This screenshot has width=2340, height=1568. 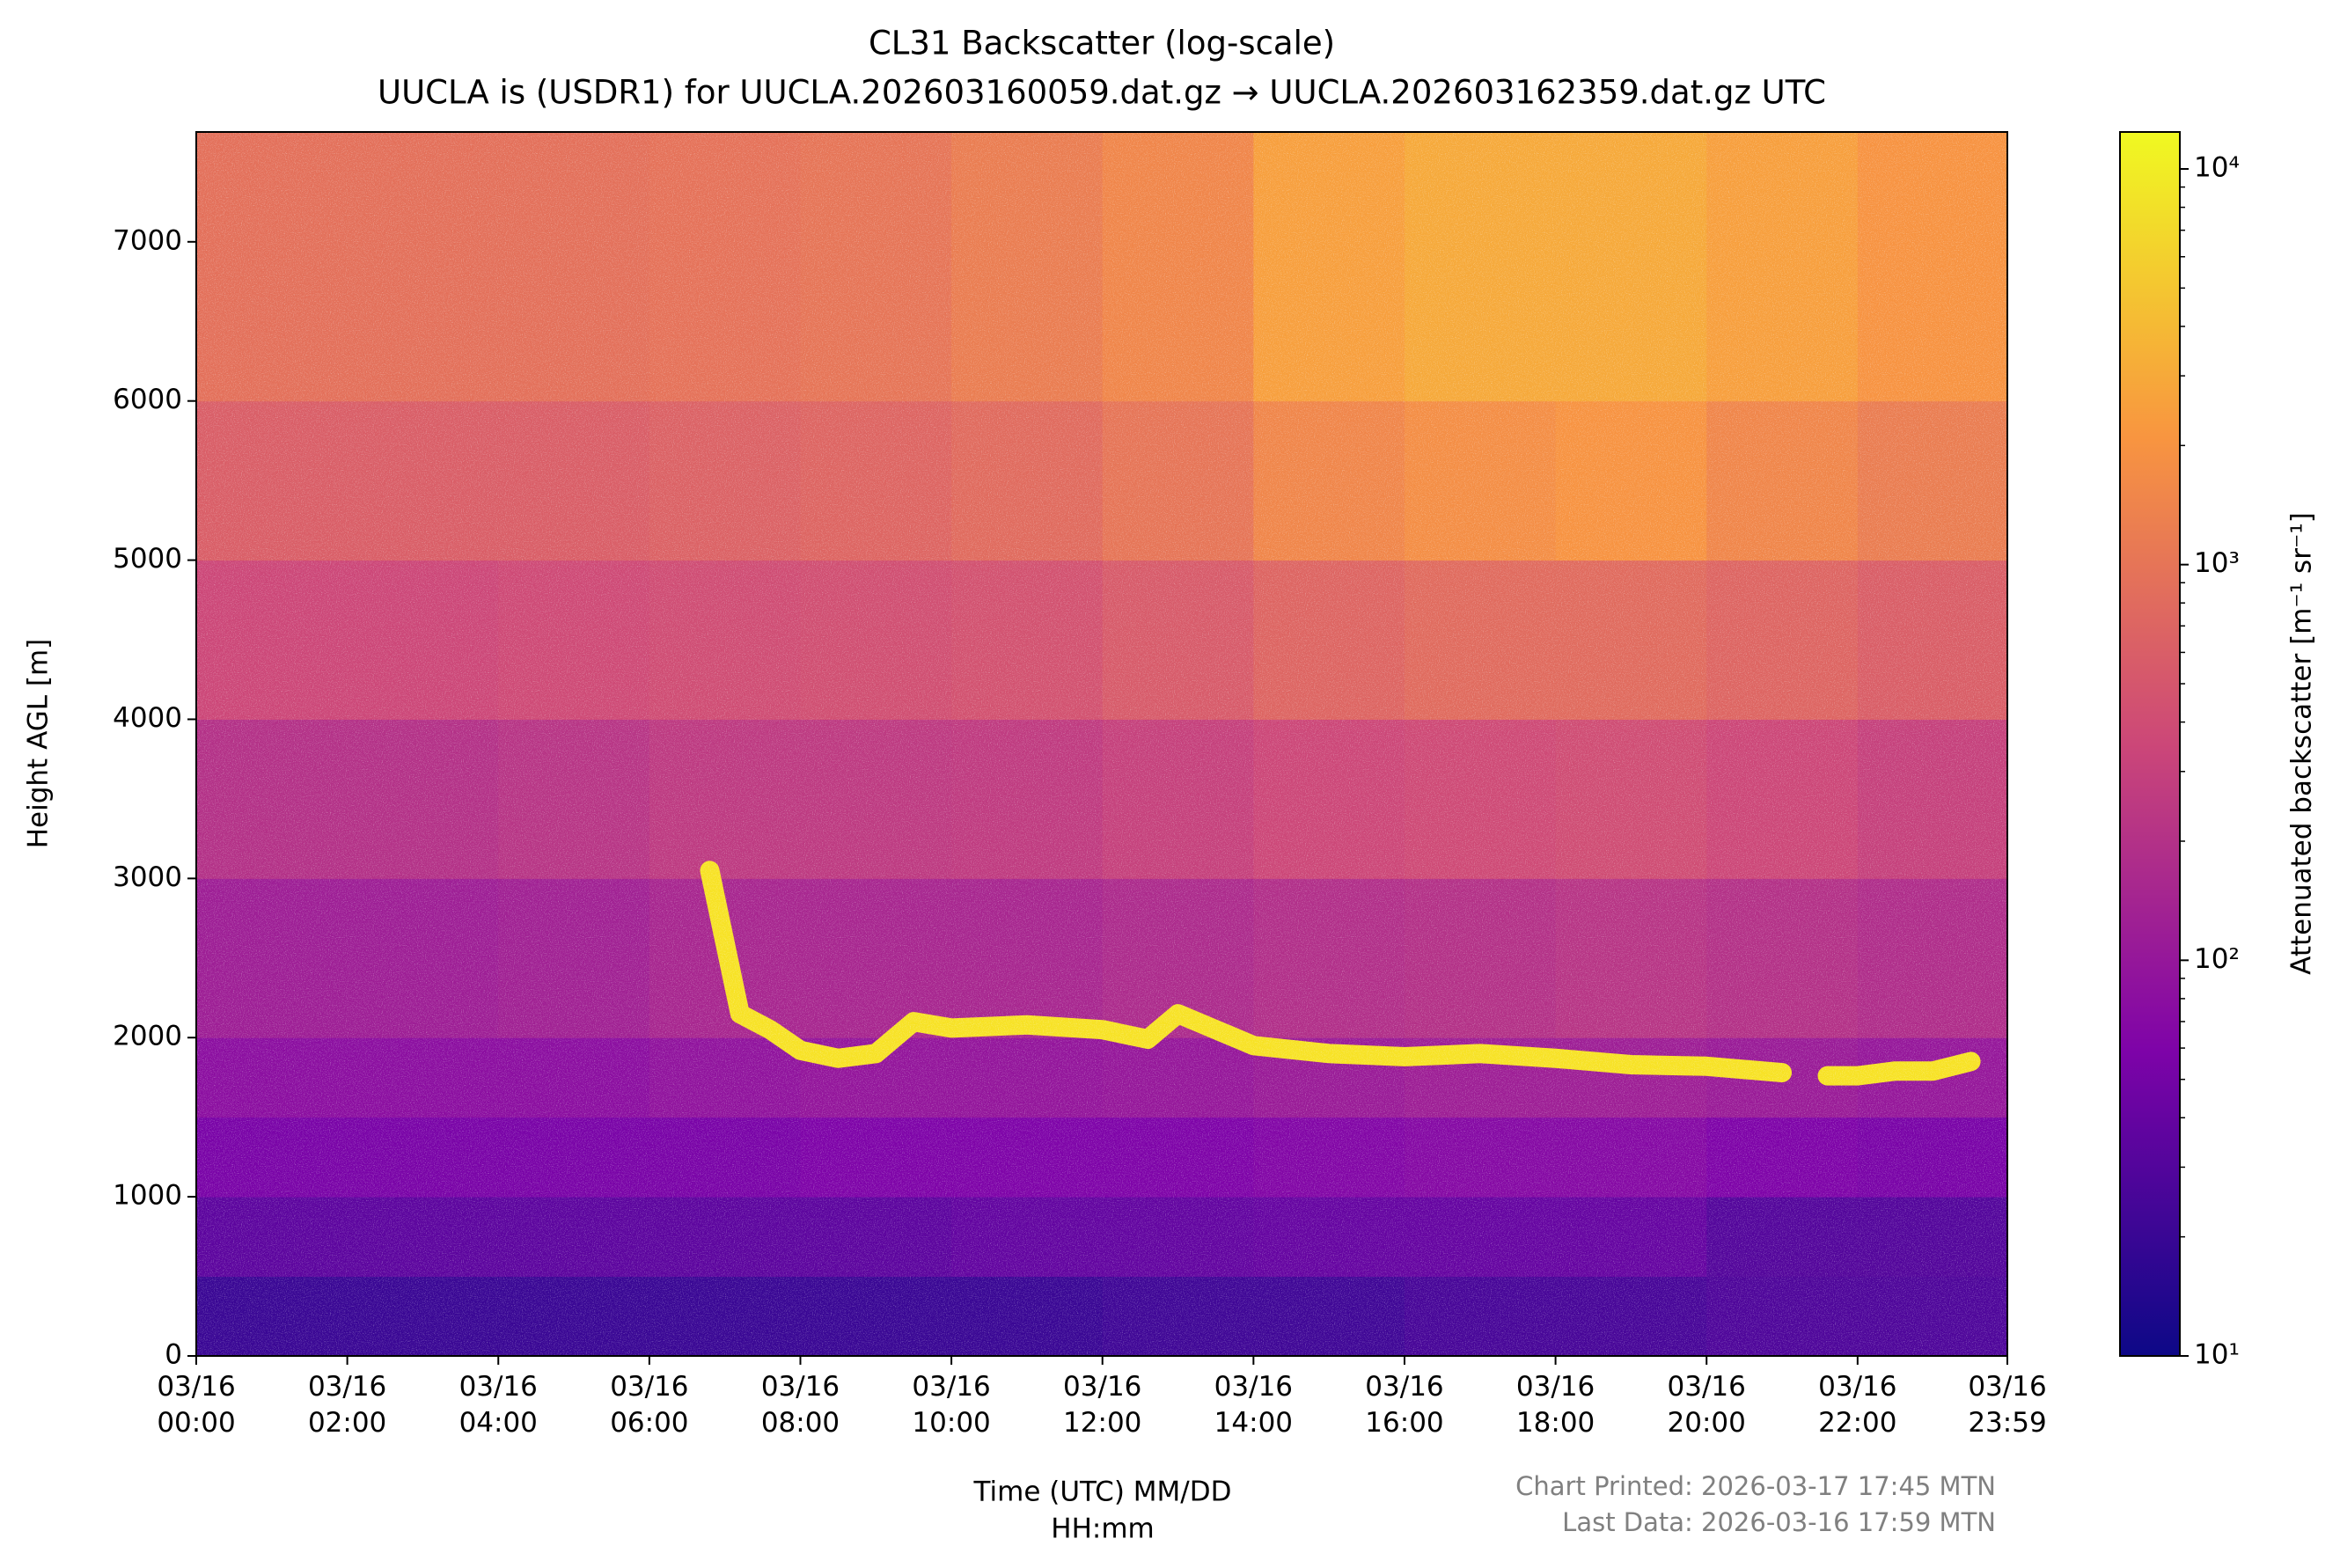 I want to click on y-tick-label: 4000, so click(x=147, y=718).